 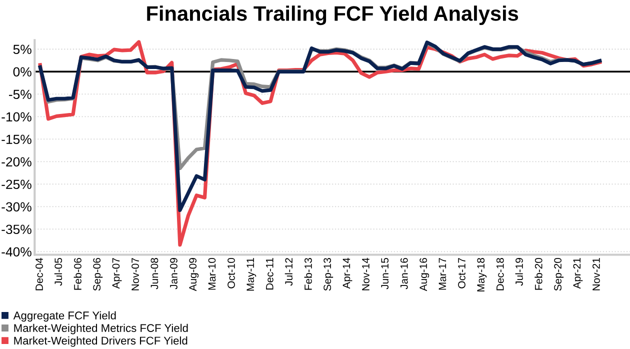 I want to click on x-tick-label: Dec-11, so click(x=270, y=274).